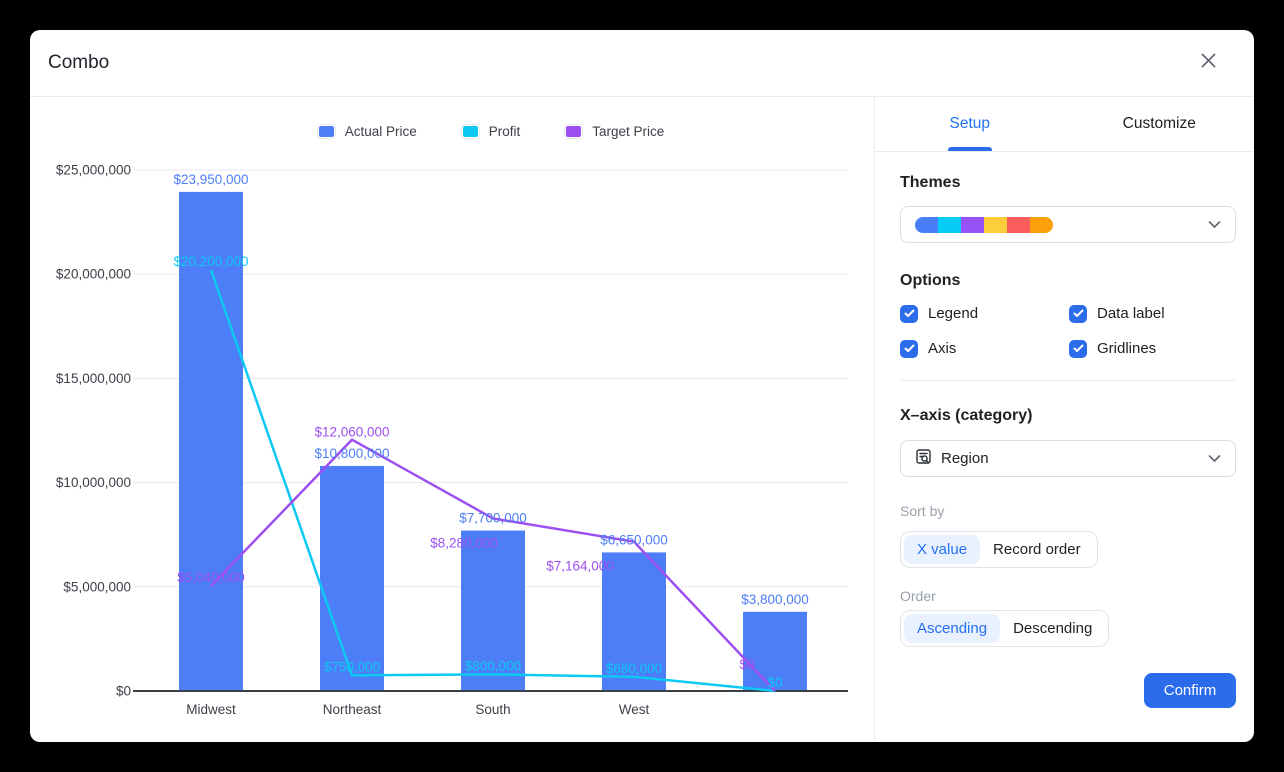 The height and width of the screenshot is (772, 1284). I want to click on tab-setup: Setup, so click(970, 124).